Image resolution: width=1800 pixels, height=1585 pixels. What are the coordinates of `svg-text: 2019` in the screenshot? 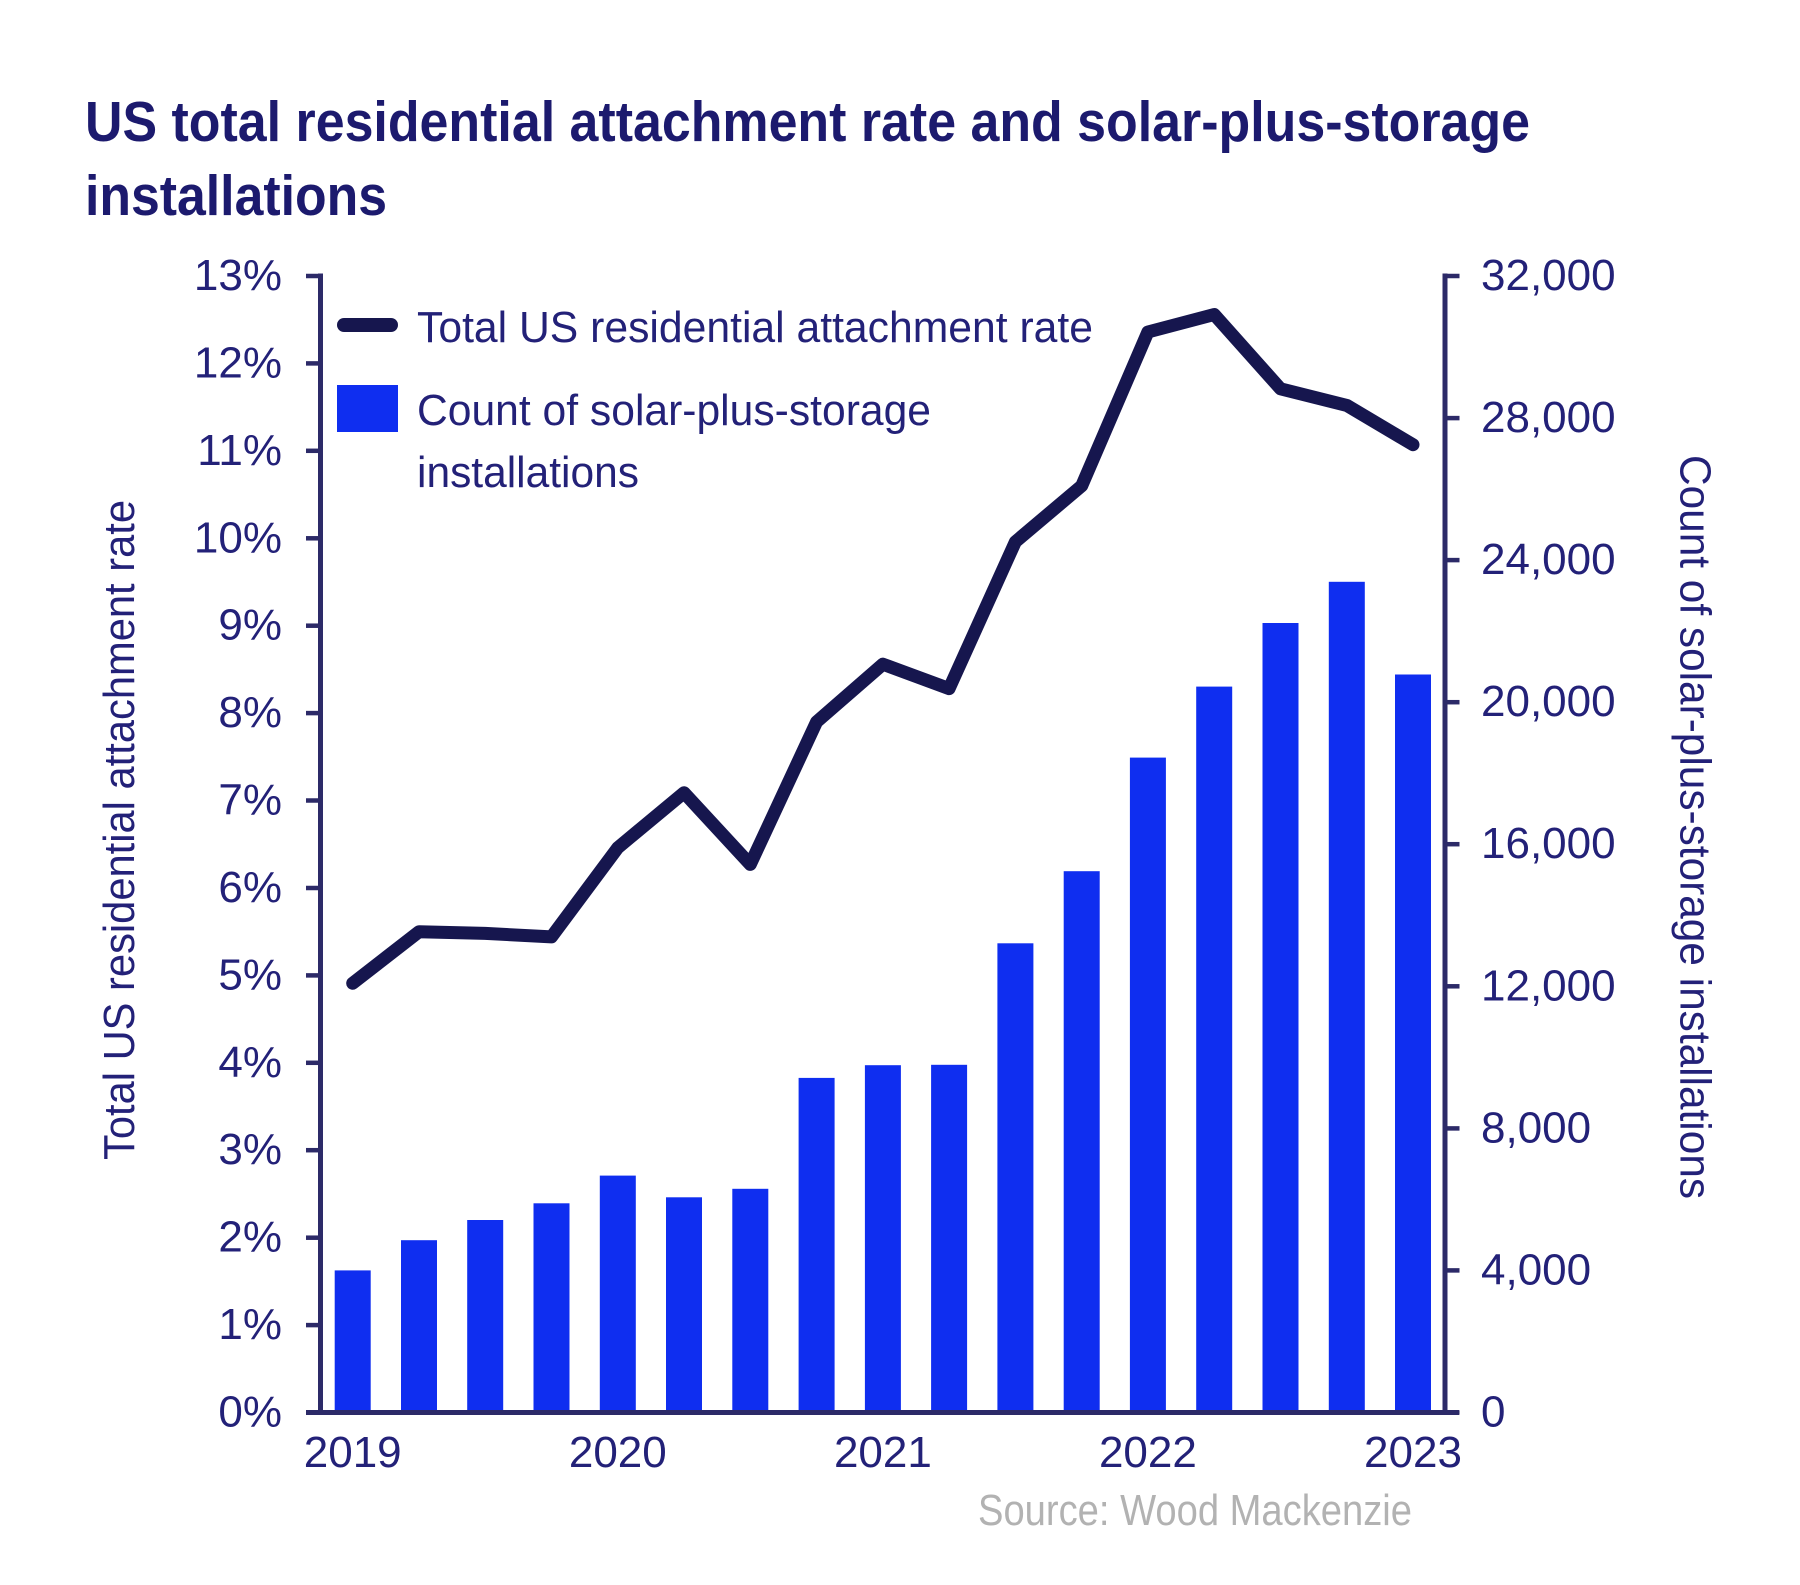 It's located at (353, 1452).